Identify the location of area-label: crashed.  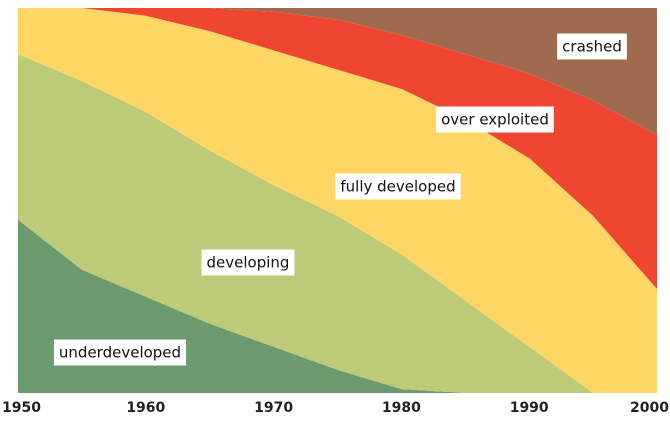
(592, 47).